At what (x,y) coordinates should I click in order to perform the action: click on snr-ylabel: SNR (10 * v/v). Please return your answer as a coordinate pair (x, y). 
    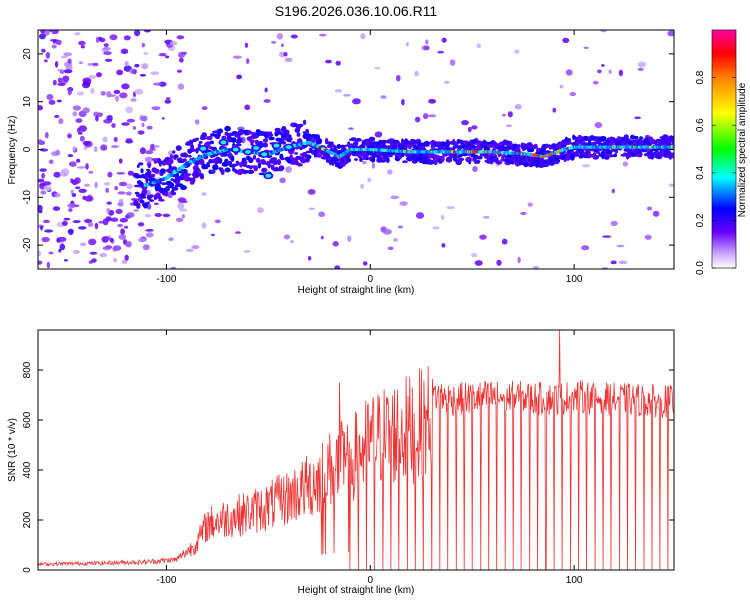
    Looking at the image, I should click on (12, 450).